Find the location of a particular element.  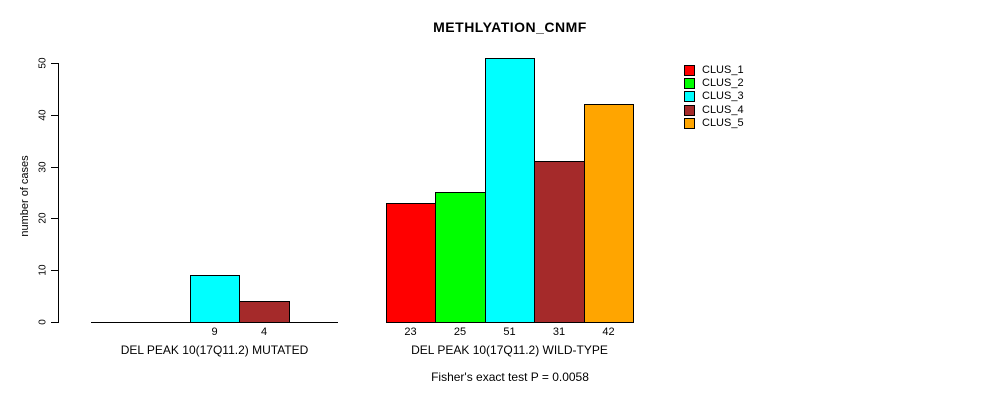

group-label-mutated: DEL PEAK 10(17Q11.2) MUTATED is located at coordinates (214, 350).